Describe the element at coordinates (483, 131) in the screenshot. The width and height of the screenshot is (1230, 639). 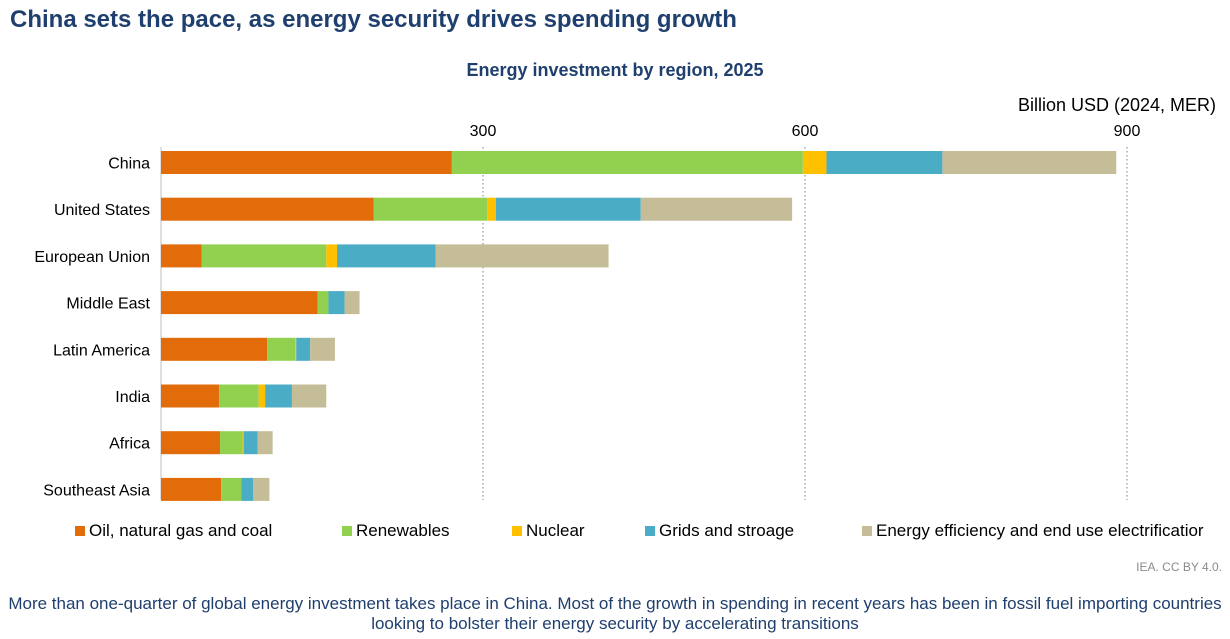
I see `x-tick-label-300: 300` at that location.